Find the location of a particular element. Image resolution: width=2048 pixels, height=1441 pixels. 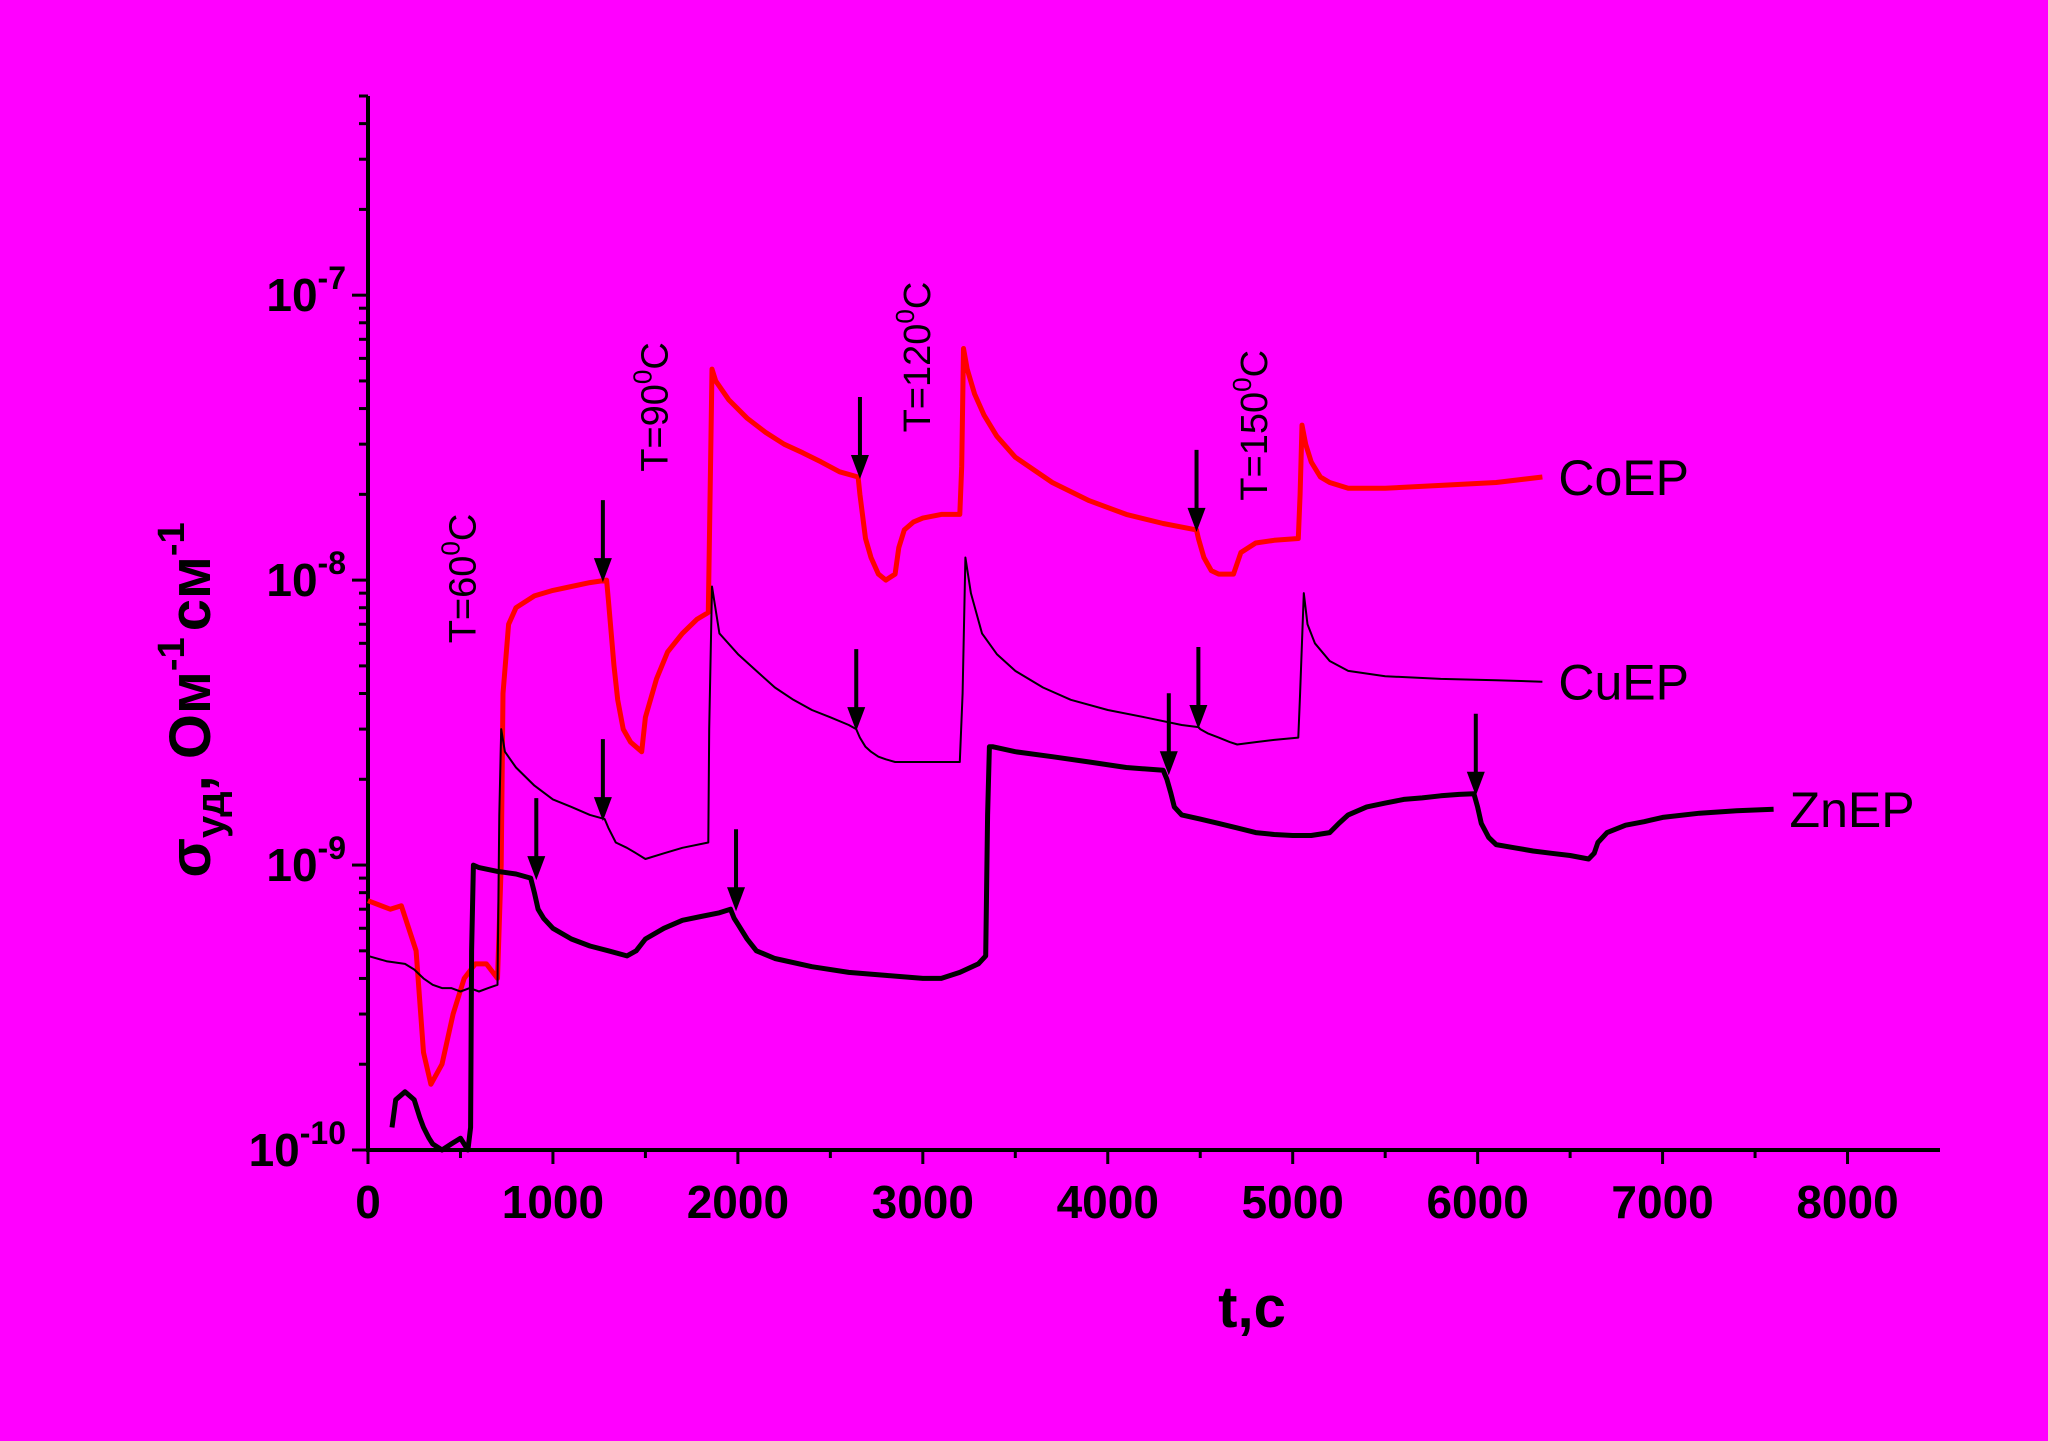

y-tick-label: 10⁻⁷ is located at coordinates (306, 290).